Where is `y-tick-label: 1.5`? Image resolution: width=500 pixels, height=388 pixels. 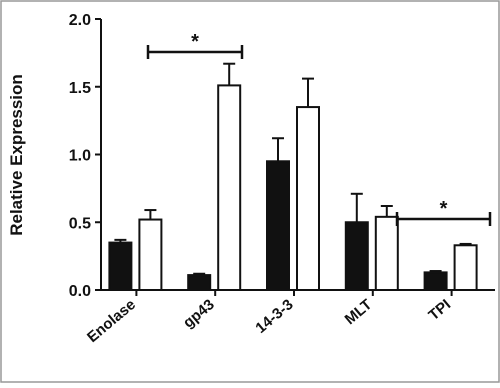
y-tick-label: 1.5 is located at coordinates (80, 88).